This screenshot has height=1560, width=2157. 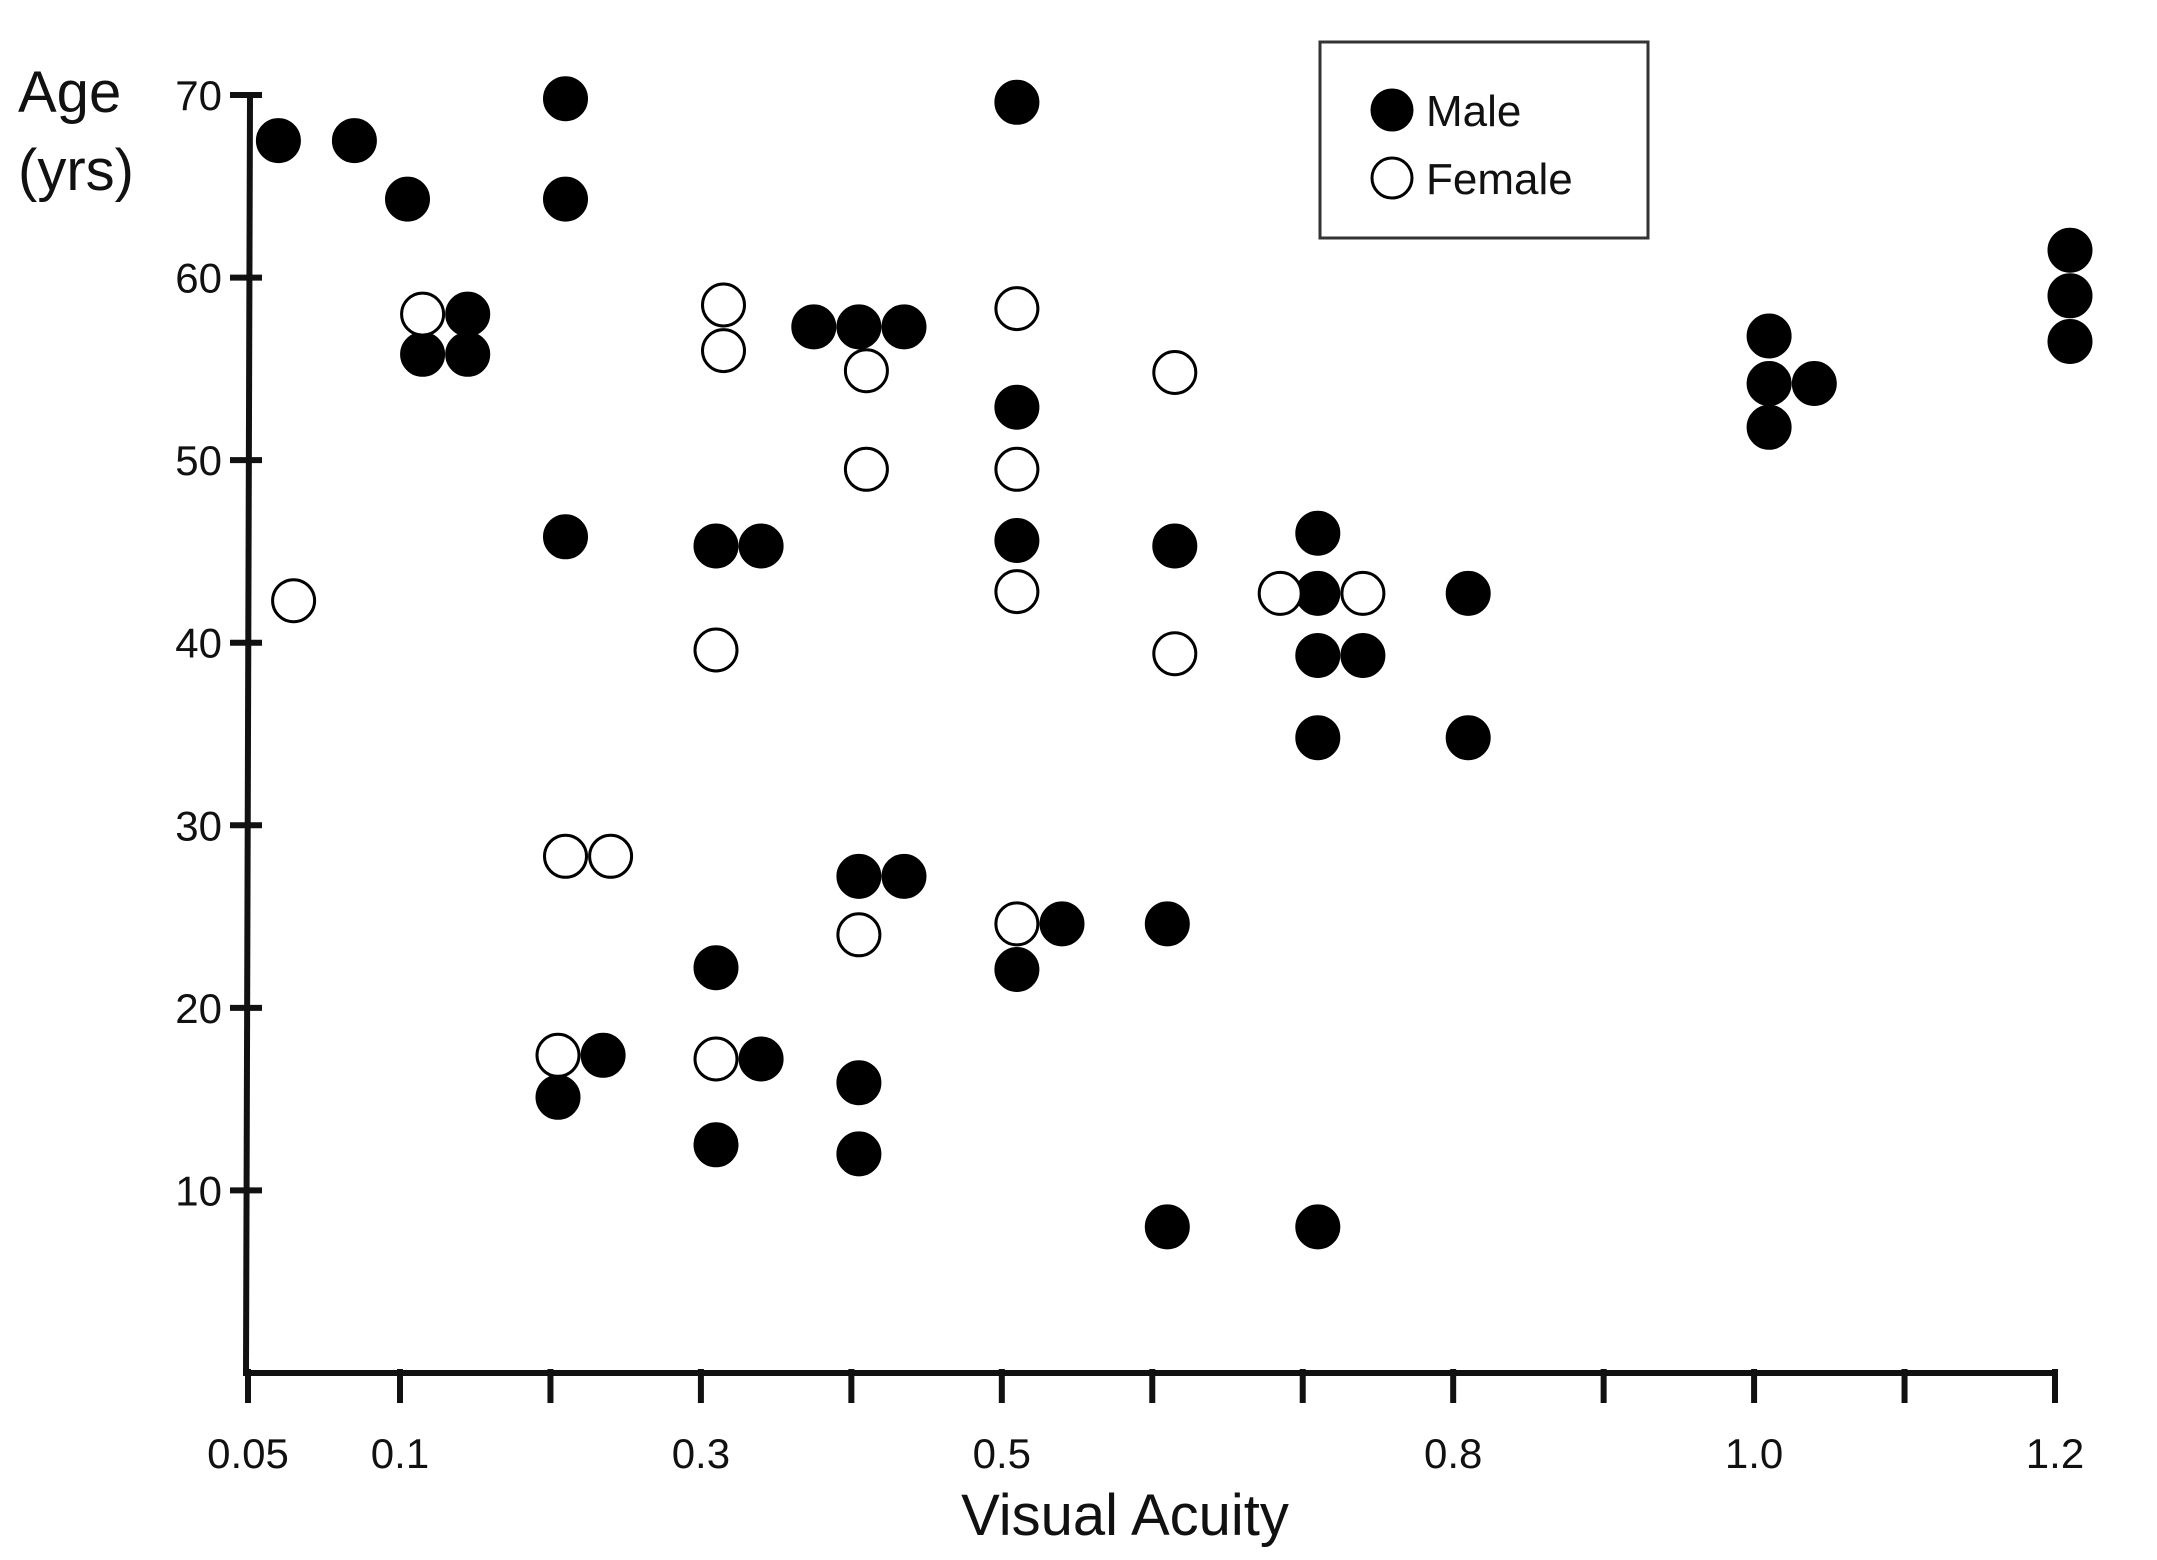 I want to click on y-tick-label: 30, so click(x=198, y=825).